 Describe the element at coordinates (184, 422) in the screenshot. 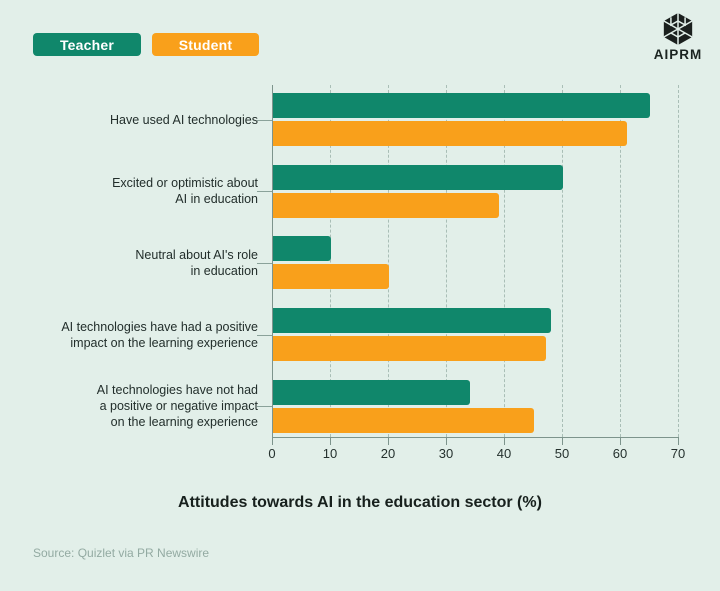

I see `category-label-line: on the learning experience` at that location.